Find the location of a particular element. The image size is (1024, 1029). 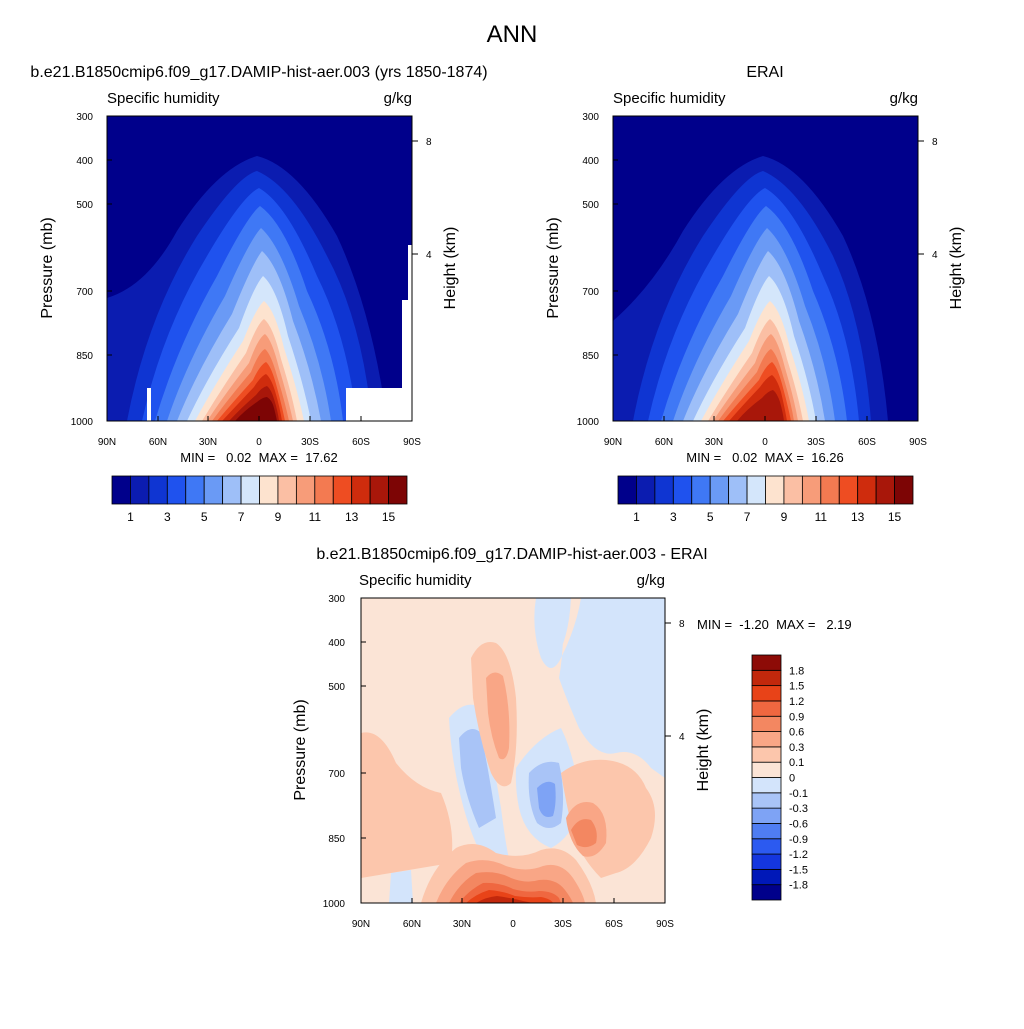

min-max-label: MIN = -1.20 MAX = 2.19 is located at coordinates (774, 624).